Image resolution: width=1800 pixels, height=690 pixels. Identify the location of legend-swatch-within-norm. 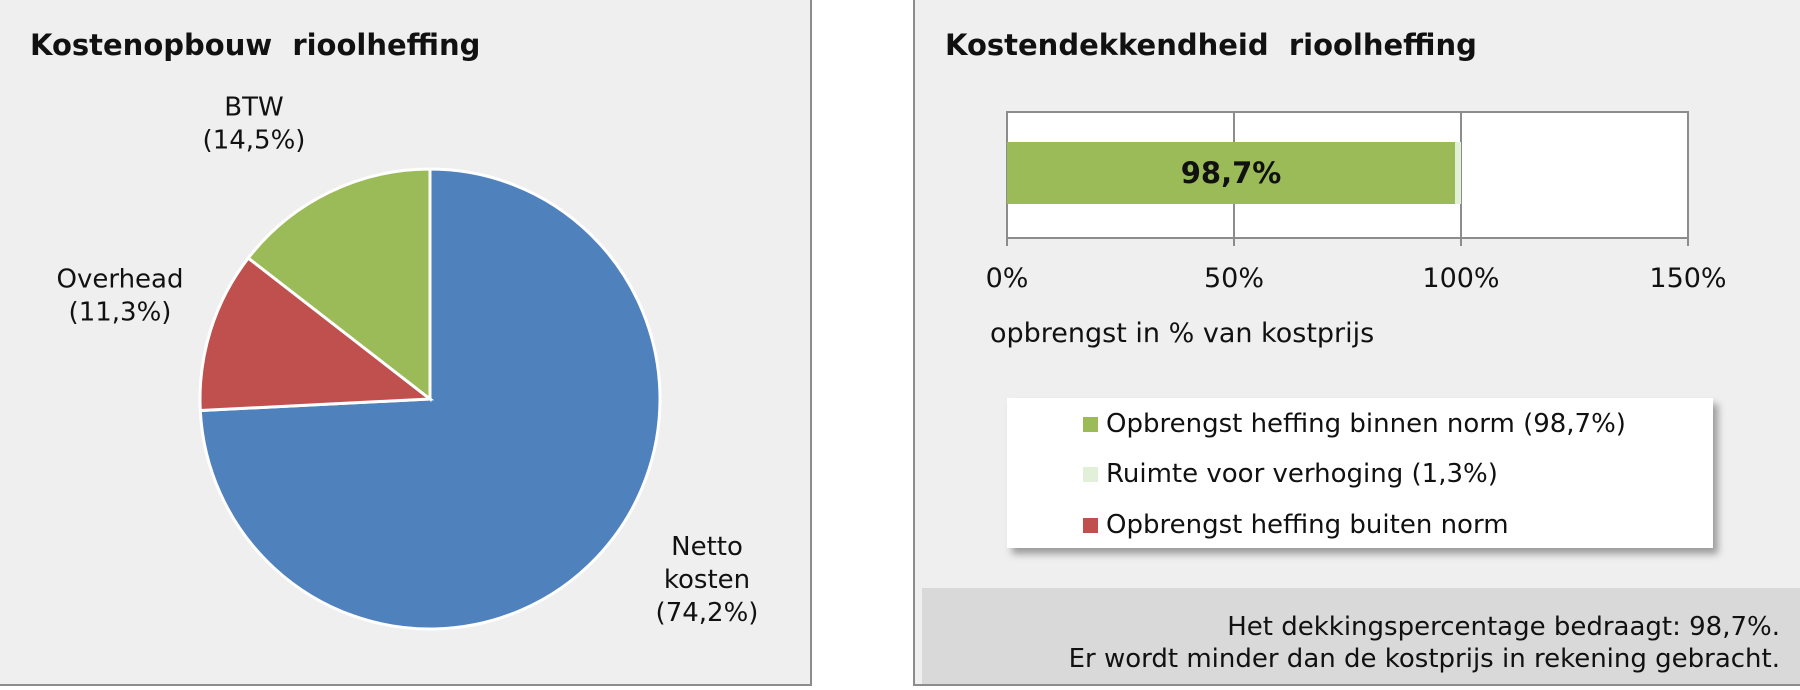
(1090, 424).